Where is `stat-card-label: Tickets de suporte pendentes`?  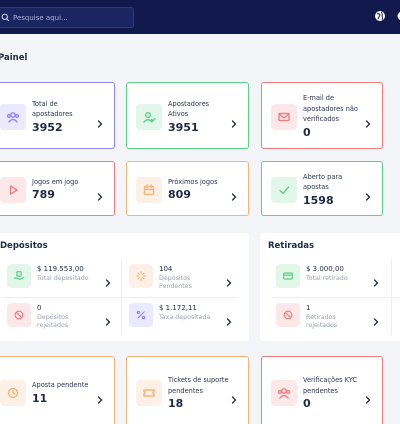 stat-card-label: Tickets de suporte pendentes is located at coordinates (198, 385).